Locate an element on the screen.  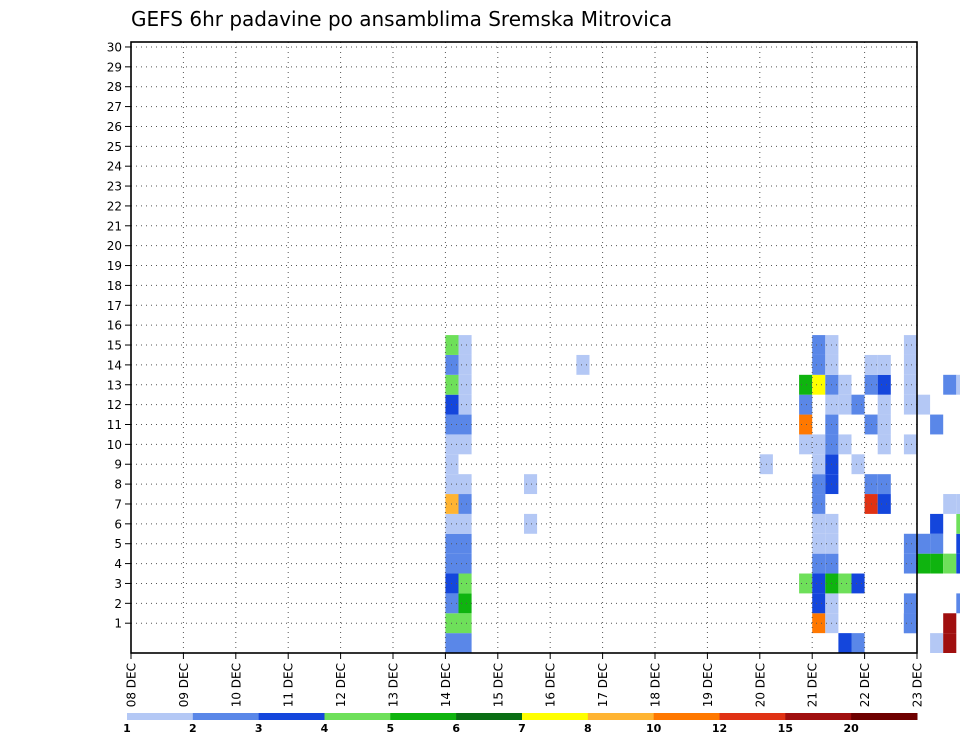
y-tick-label: 6 is located at coordinates (118, 524).